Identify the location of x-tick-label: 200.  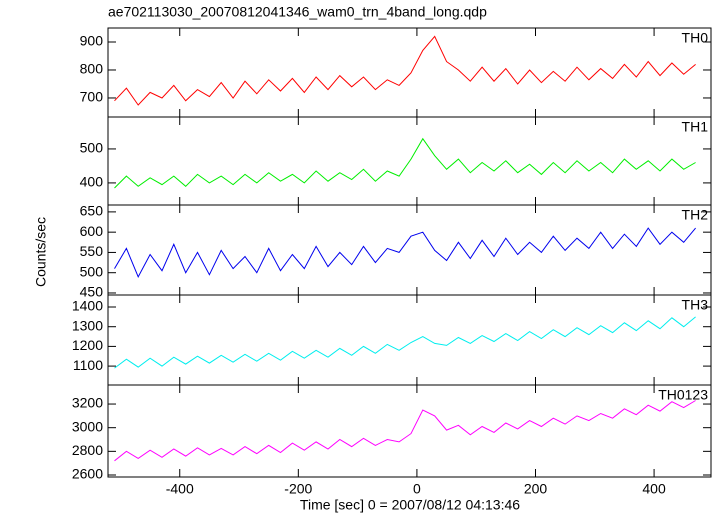
(536, 489).